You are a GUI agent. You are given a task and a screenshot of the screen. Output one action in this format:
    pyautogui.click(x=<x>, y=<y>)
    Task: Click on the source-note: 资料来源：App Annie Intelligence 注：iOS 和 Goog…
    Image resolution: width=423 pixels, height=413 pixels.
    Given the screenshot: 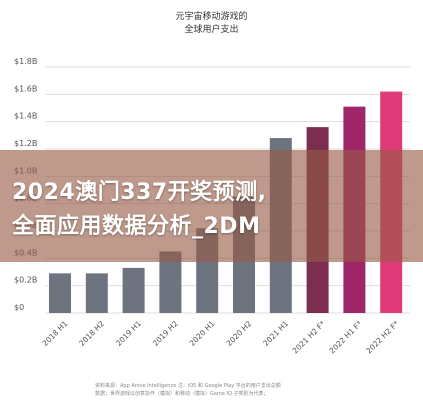 What is the action you would take?
    pyautogui.click(x=249, y=390)
    